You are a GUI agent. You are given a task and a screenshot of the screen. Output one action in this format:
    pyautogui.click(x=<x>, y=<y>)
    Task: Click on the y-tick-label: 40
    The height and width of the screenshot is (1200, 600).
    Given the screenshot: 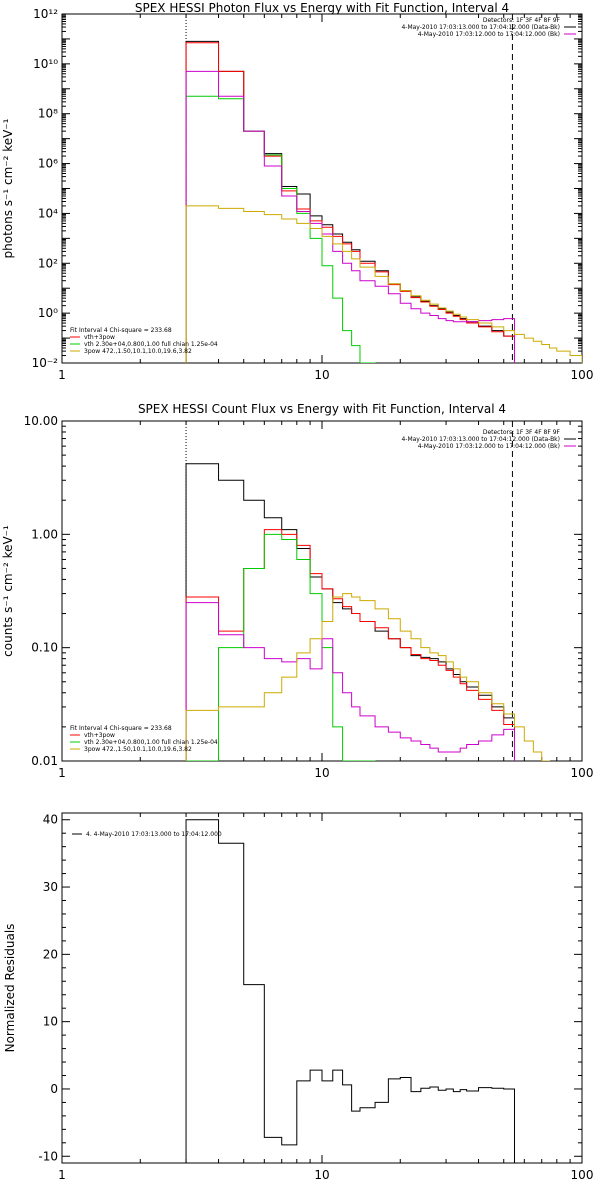 What is the action you would take?
    pyautogui.click(x=50, y=820)
    